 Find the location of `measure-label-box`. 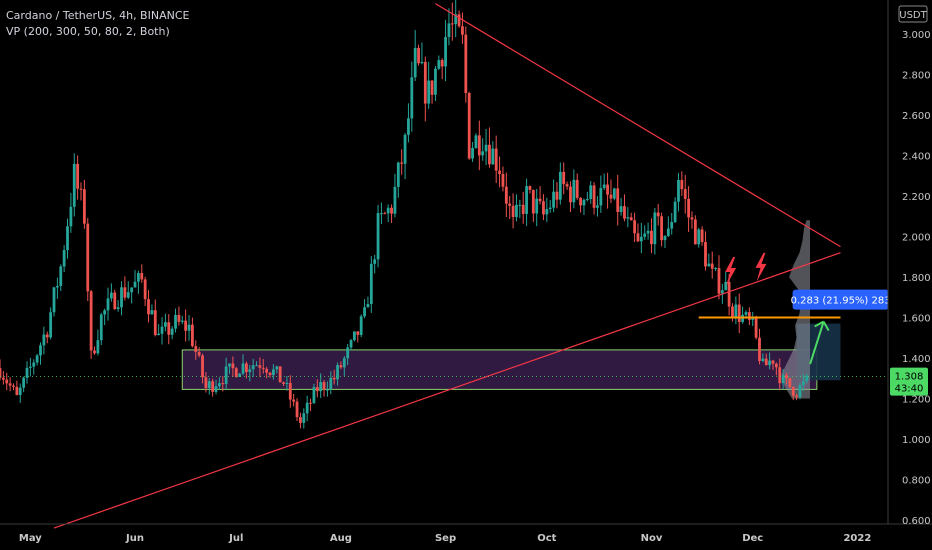

measure-label-box is located at coordinates (840, 299).